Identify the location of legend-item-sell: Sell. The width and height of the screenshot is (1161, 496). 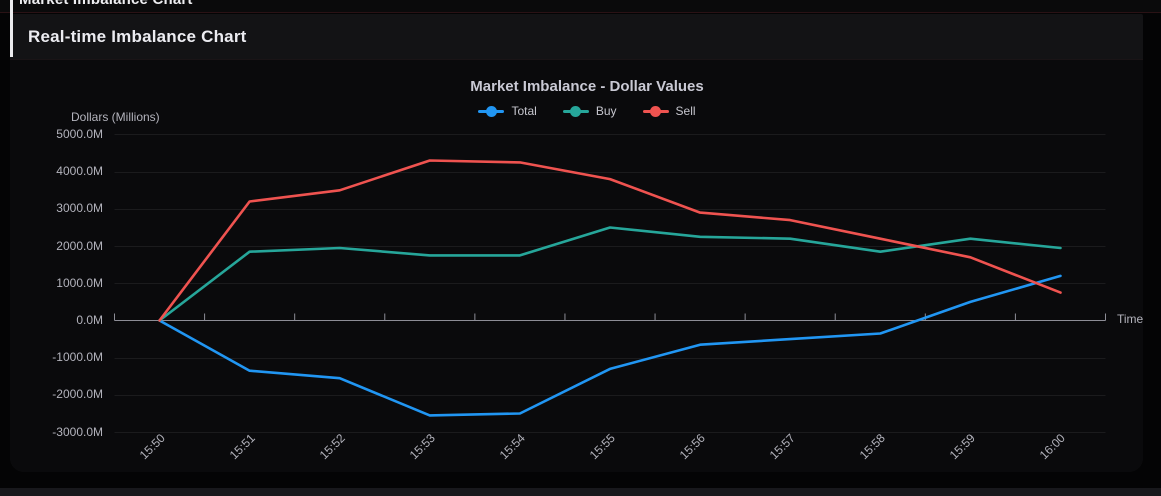
(669, 111).